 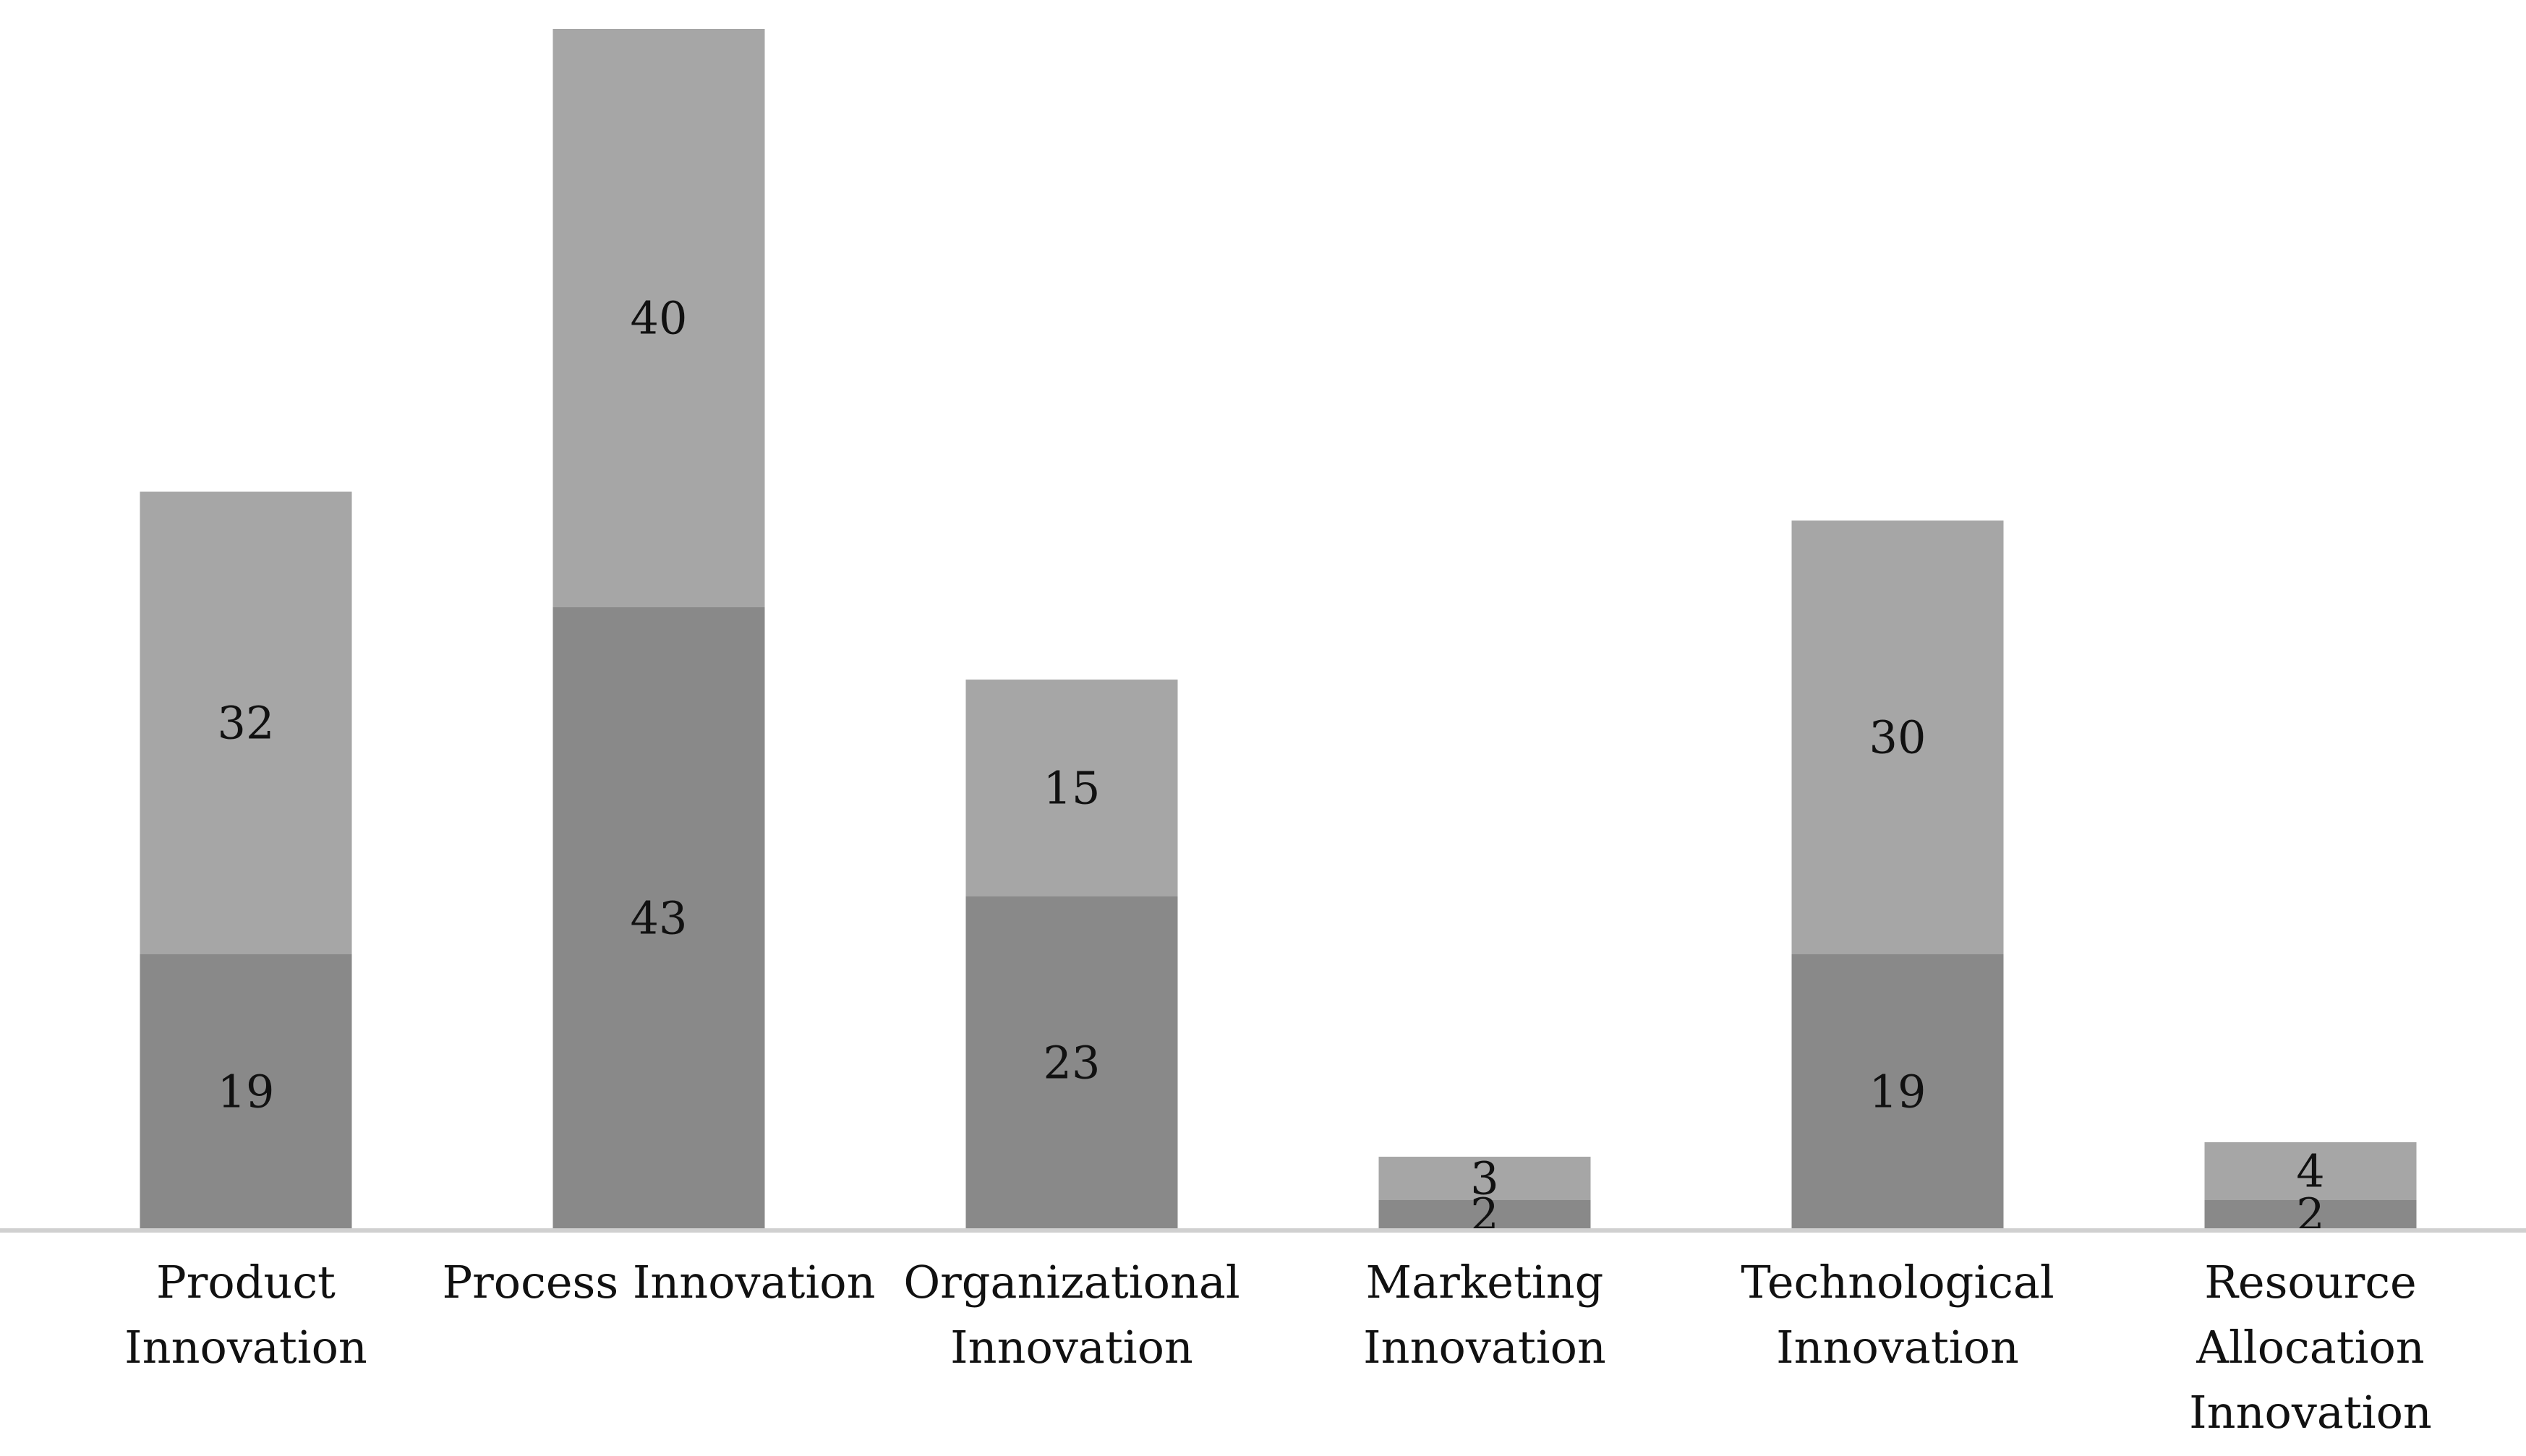 What do you see at coordinates (1897, 1282) in the screenshot?
I see `category-label-line: Technological` at bounding box center [1897, 1282].